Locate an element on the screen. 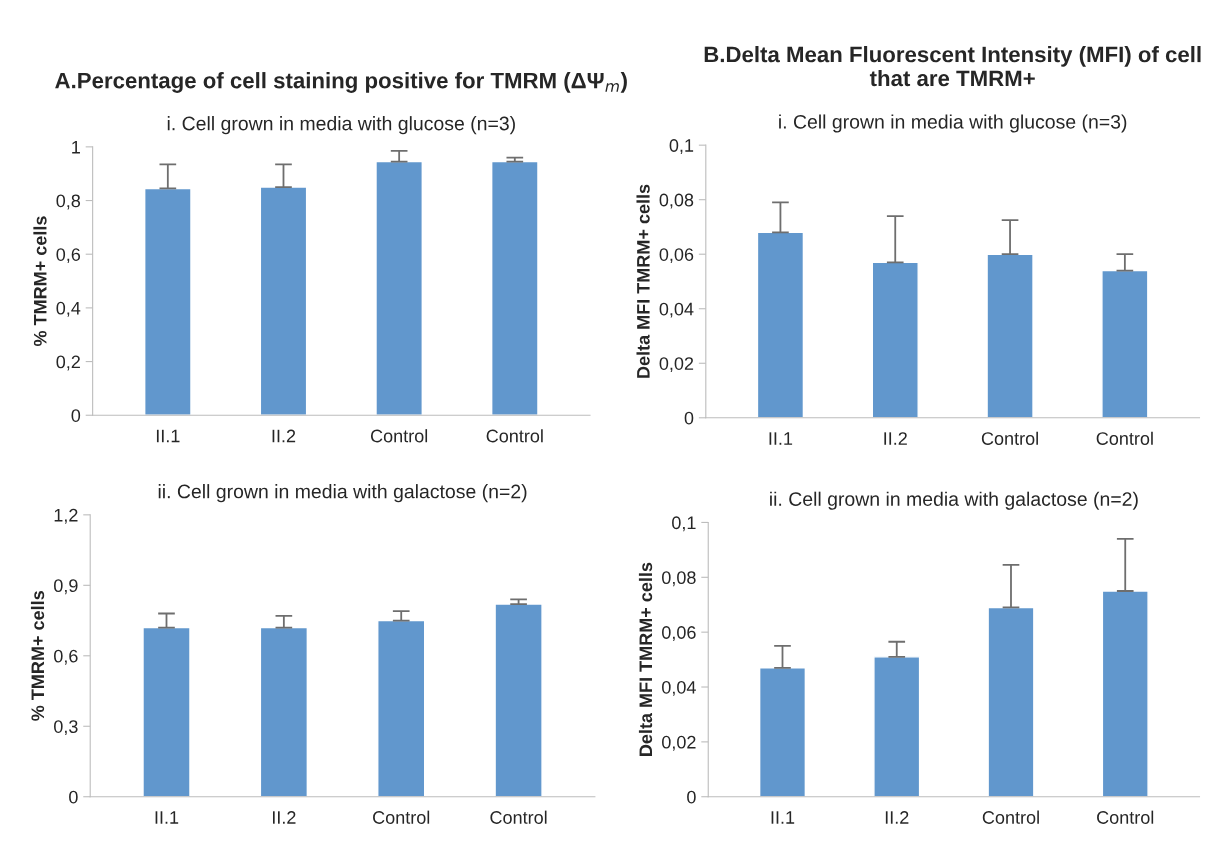 The image size is (1219, 844). y-tick-label: 0,4 is located at coordinates (68, 309).